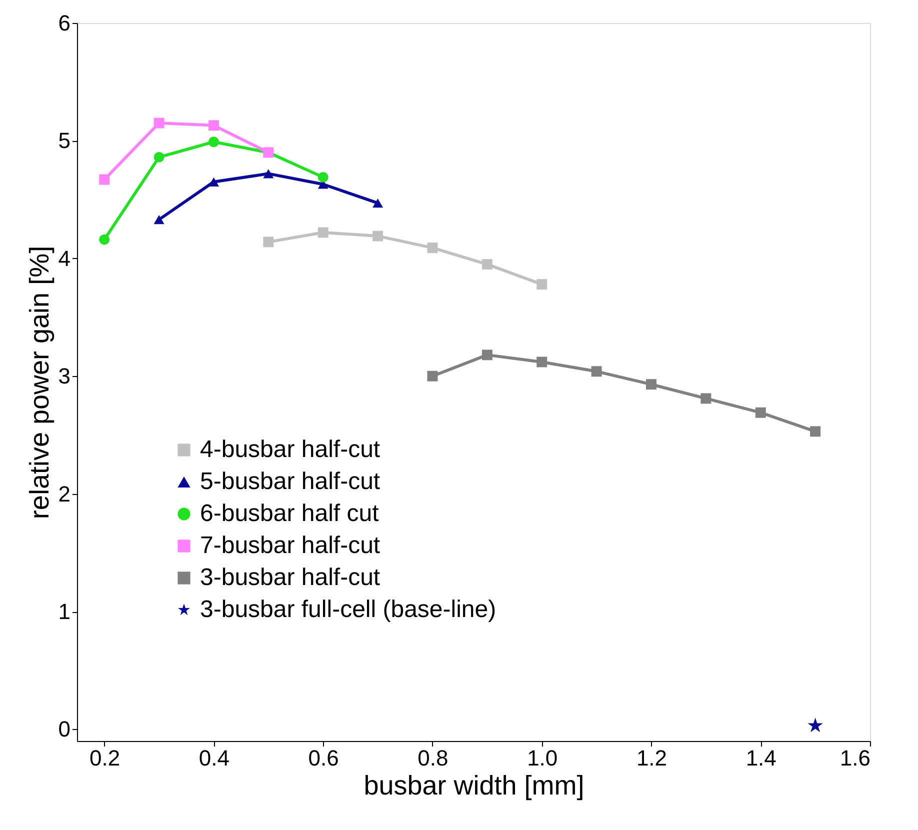  Describe the element at coordinates (542, 758) in the screenshot. I see `x-tick-label: 1.0` at that location.